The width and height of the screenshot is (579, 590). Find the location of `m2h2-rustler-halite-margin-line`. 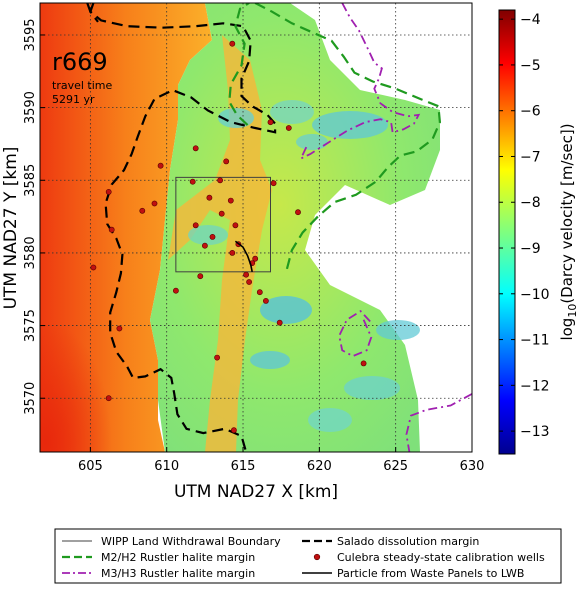

m2h2-rustler-halite-margin-line is located at coordinates (348, 138).